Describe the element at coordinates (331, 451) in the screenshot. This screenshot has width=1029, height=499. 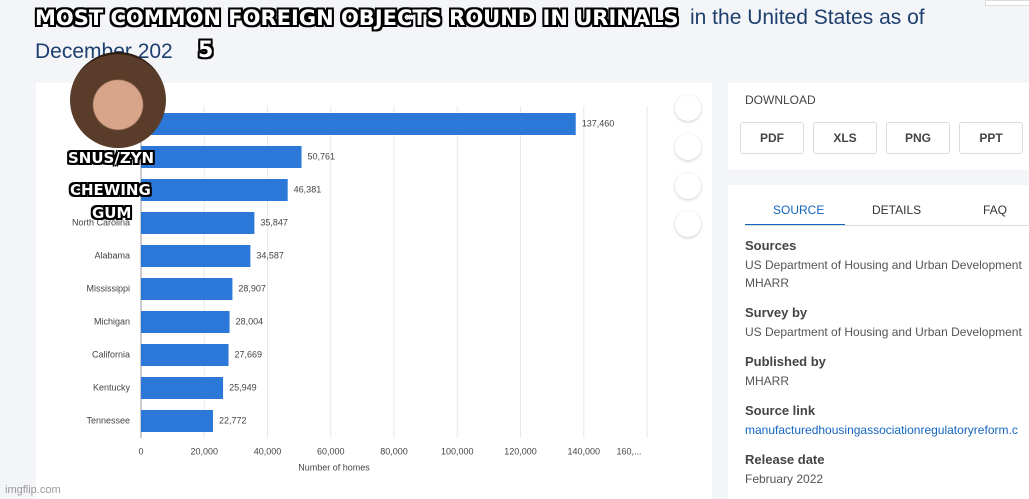
I see `x-tick-label: 60,000` at that location.